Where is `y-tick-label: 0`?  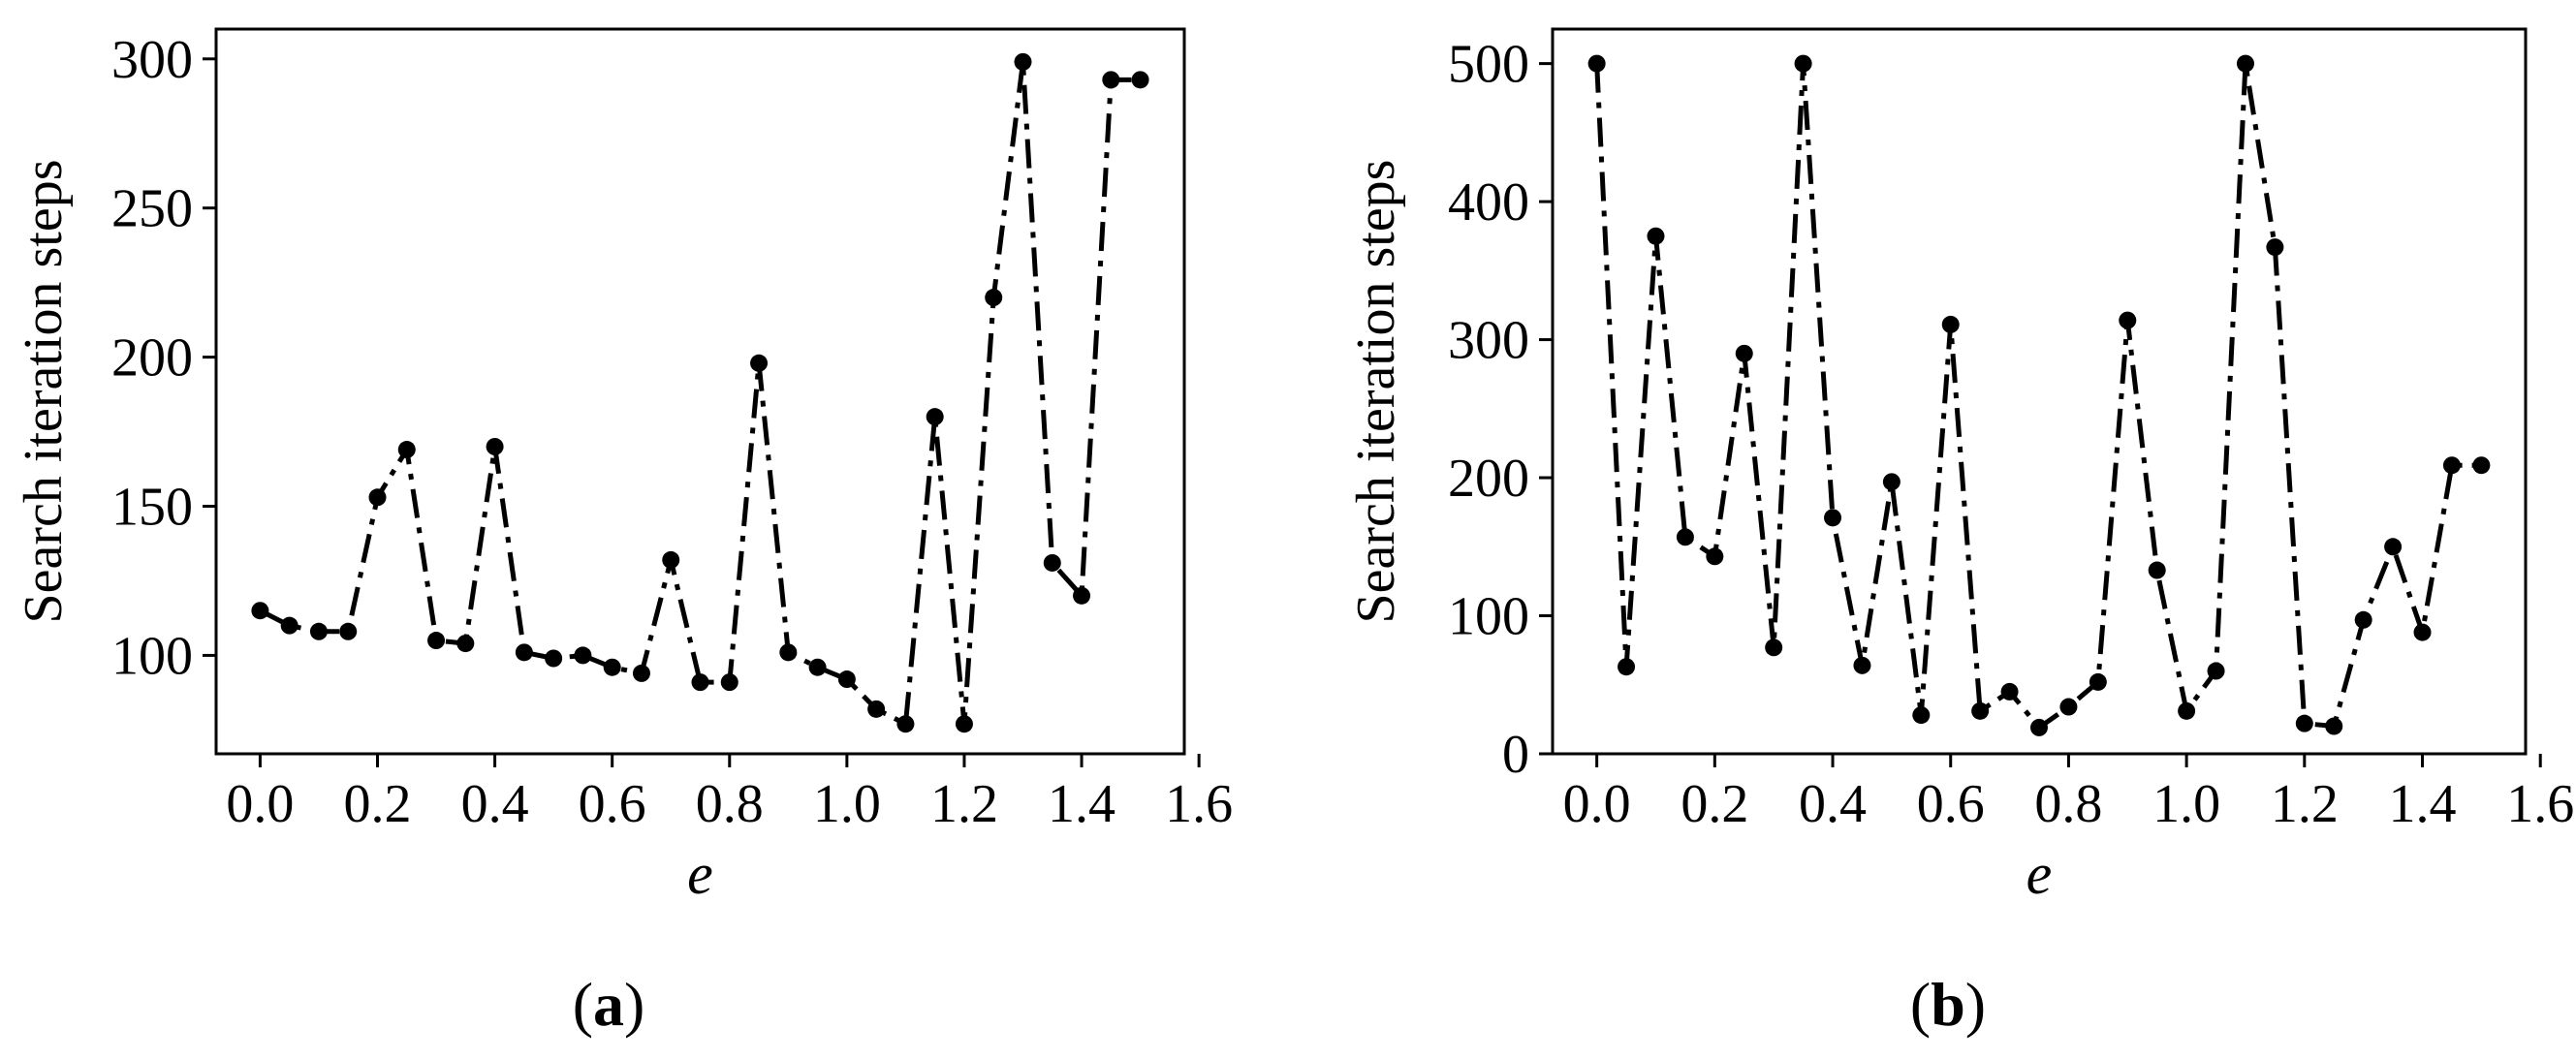 y-tick-label: 0 is located at coordinates (1515, 755).